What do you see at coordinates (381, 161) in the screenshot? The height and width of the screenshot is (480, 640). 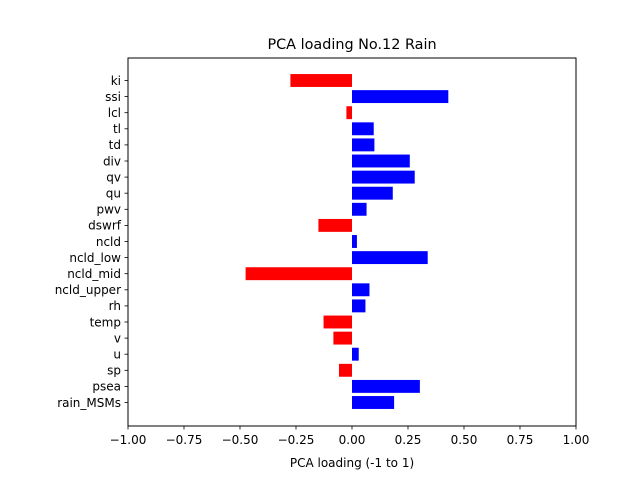 I see `bar-div` at bounding box center [381, 161].